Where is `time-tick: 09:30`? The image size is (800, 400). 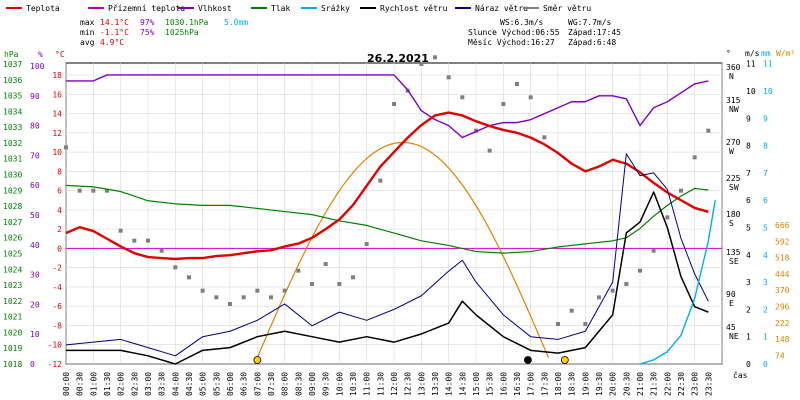 time-tick: 09:30 is located at coordinates (326, 384).